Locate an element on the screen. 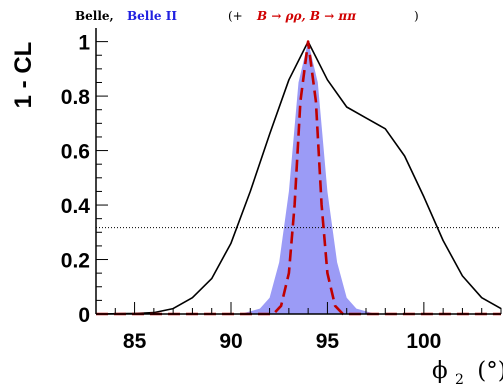  x-tick-label: 90 is located at coordinates (230, 341).